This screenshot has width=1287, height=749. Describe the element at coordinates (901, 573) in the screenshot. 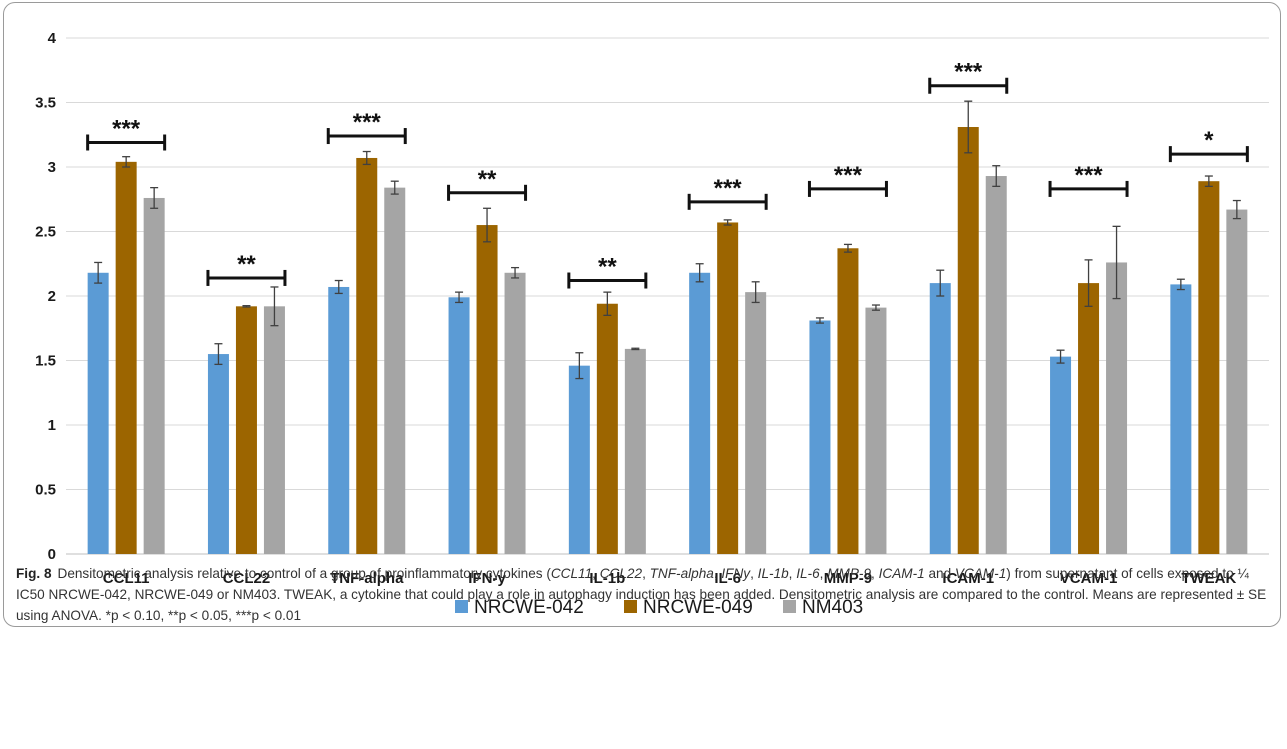

I see `caption-term: ICAM-1` at that location.